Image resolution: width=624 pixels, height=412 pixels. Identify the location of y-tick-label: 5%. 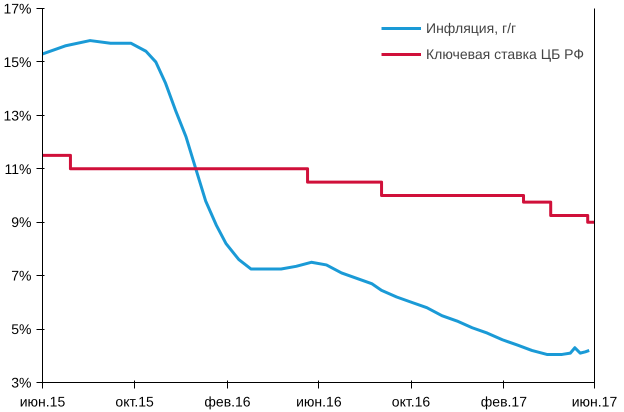
(21, 329).